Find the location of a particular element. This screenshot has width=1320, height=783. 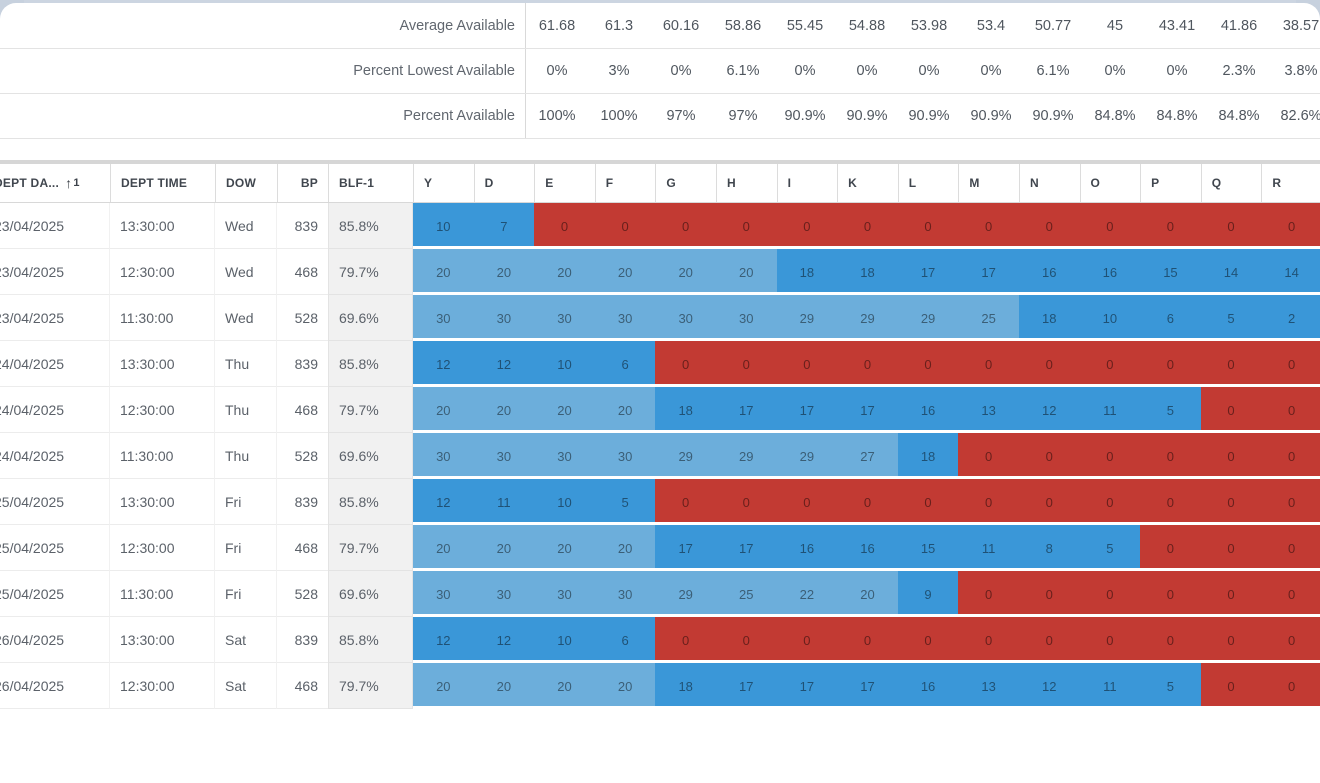

availability-cell: 9 is located at coordinates (928, 594).